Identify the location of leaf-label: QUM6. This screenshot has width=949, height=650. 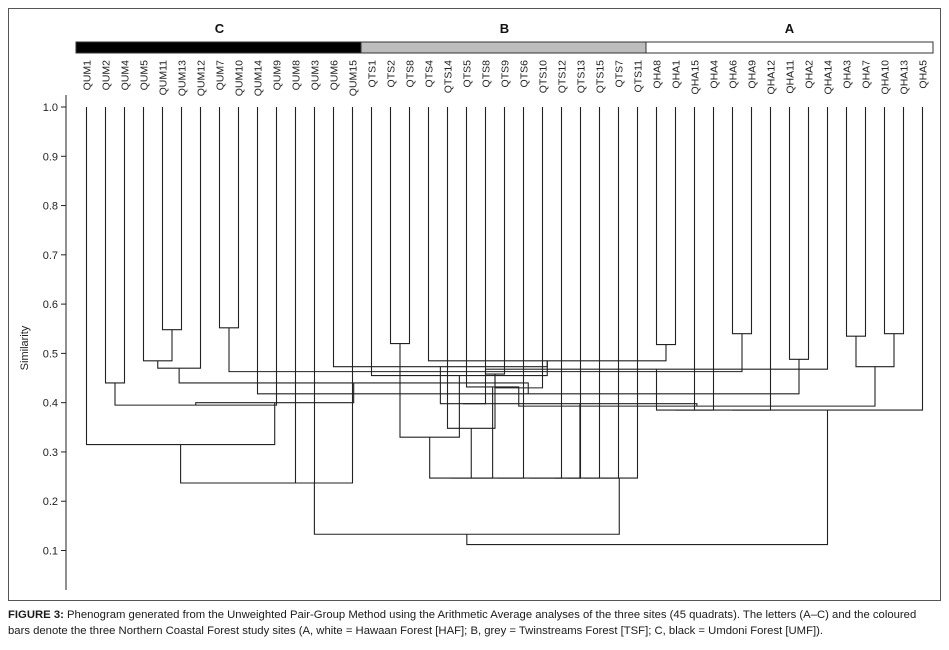
(335, 75).